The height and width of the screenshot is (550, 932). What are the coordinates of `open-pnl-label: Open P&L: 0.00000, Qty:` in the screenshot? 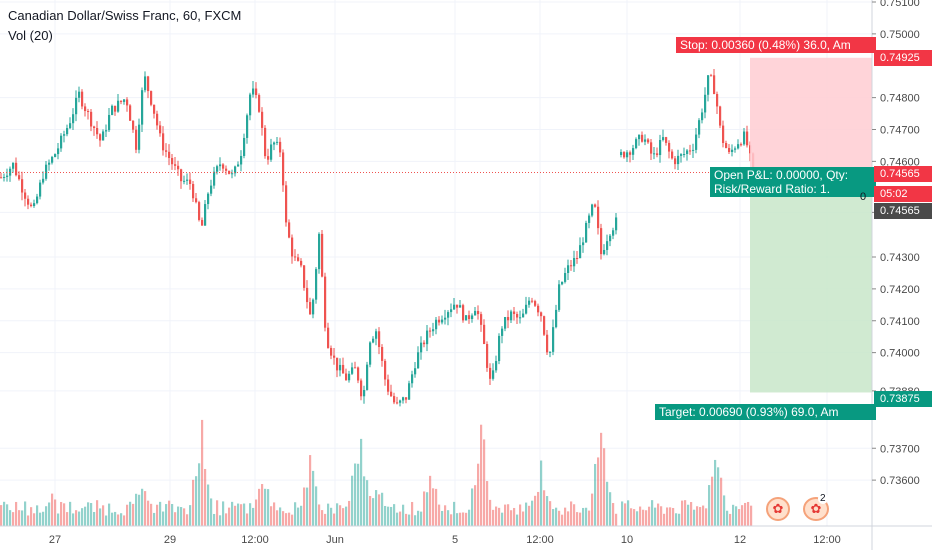 It's located at (793, 175).